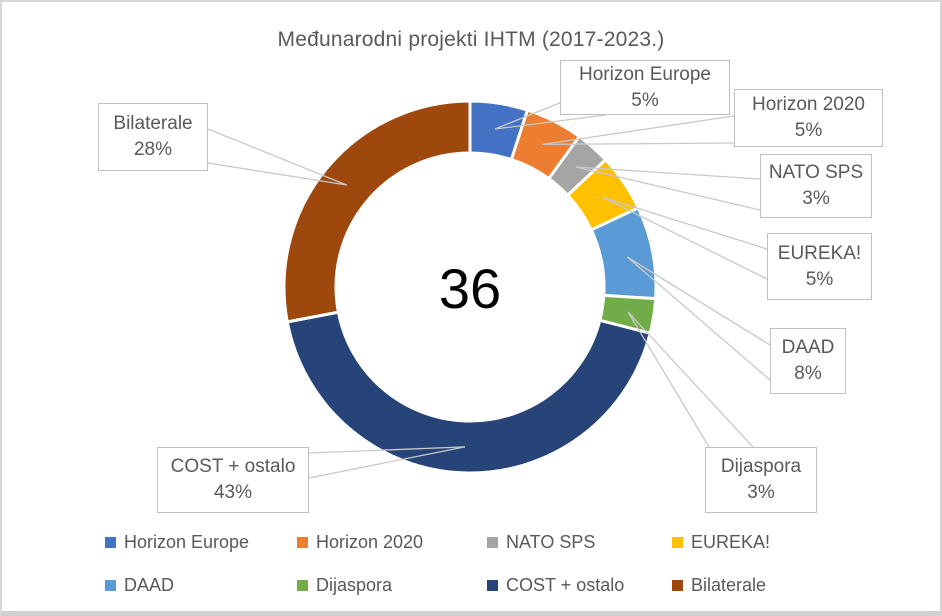 The height and width of the screenshot is (616, 942). What do you see at coordinates (153, 137) in the screenshot?
I see `data-label-bilaterale: Bilaterale 28%` at bounding box center [153, 137].